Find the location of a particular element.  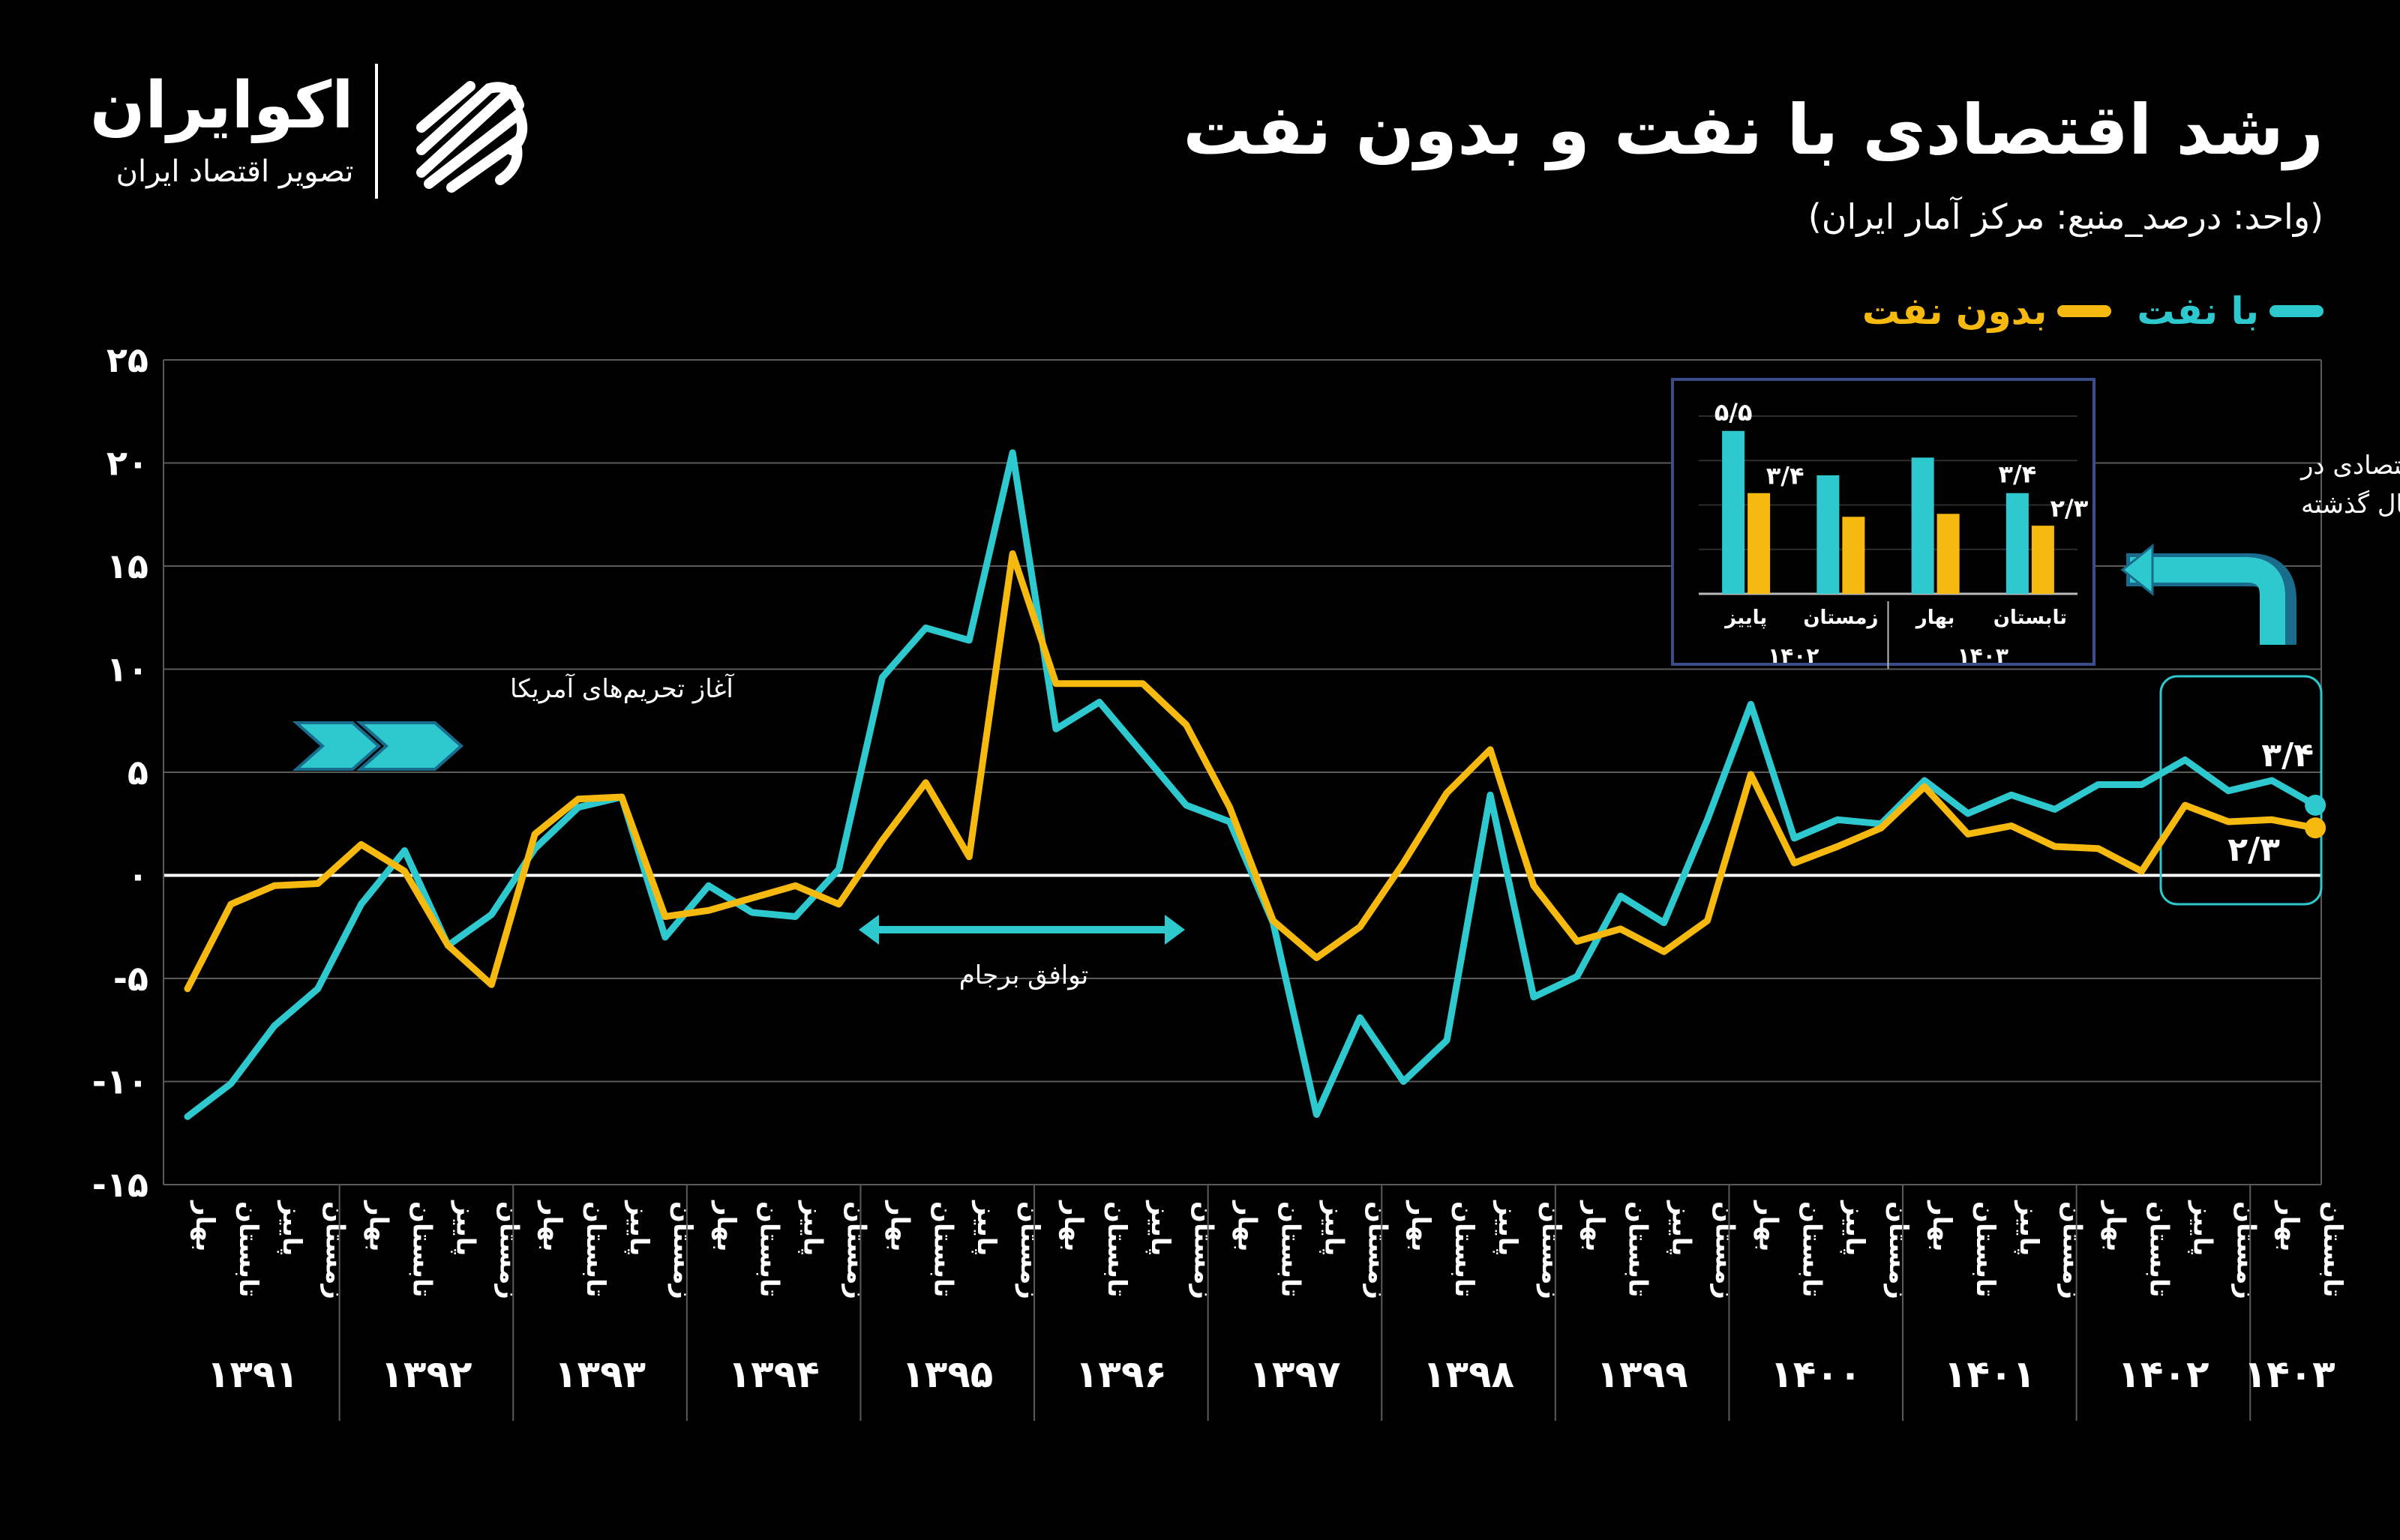

year-label: ۱۴۰۱ is located at coordinates (1990, 1374).